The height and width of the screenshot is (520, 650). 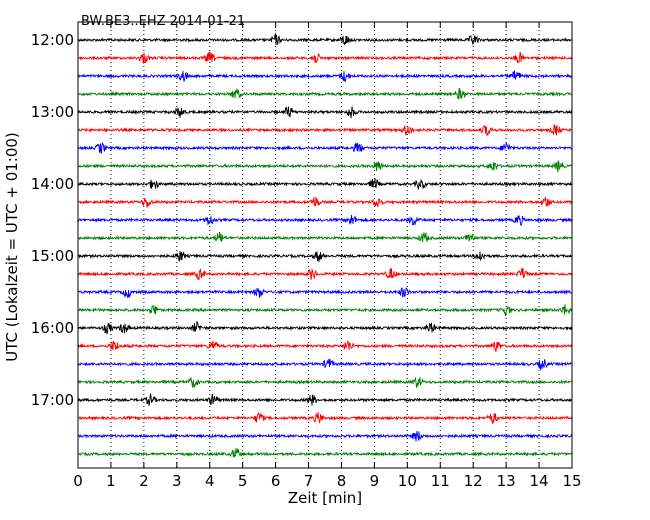 I want to click on x-axis-label: Zeit [min], so click(x=325, y=498).